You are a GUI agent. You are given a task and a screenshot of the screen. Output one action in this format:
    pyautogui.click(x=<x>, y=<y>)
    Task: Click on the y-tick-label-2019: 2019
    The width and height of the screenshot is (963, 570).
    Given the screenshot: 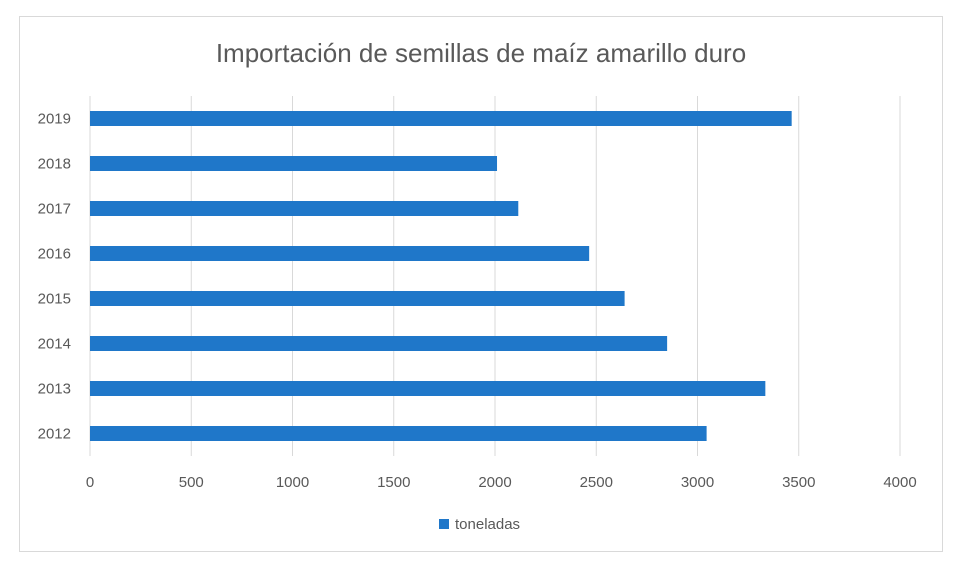 What is the action you would take?
    pyautogui.click(x=54, y=119)
    